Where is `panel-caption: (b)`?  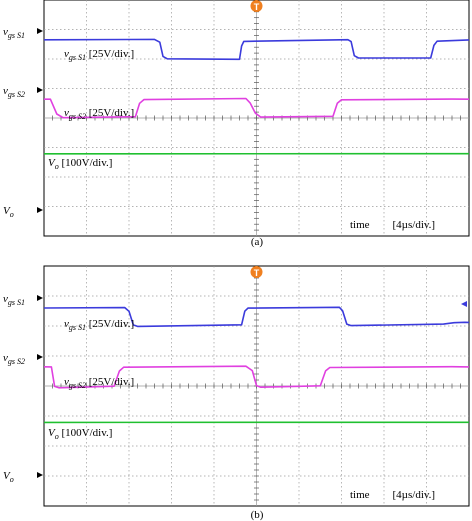
panel-caption: (b) is located at coordinates (257, 515).